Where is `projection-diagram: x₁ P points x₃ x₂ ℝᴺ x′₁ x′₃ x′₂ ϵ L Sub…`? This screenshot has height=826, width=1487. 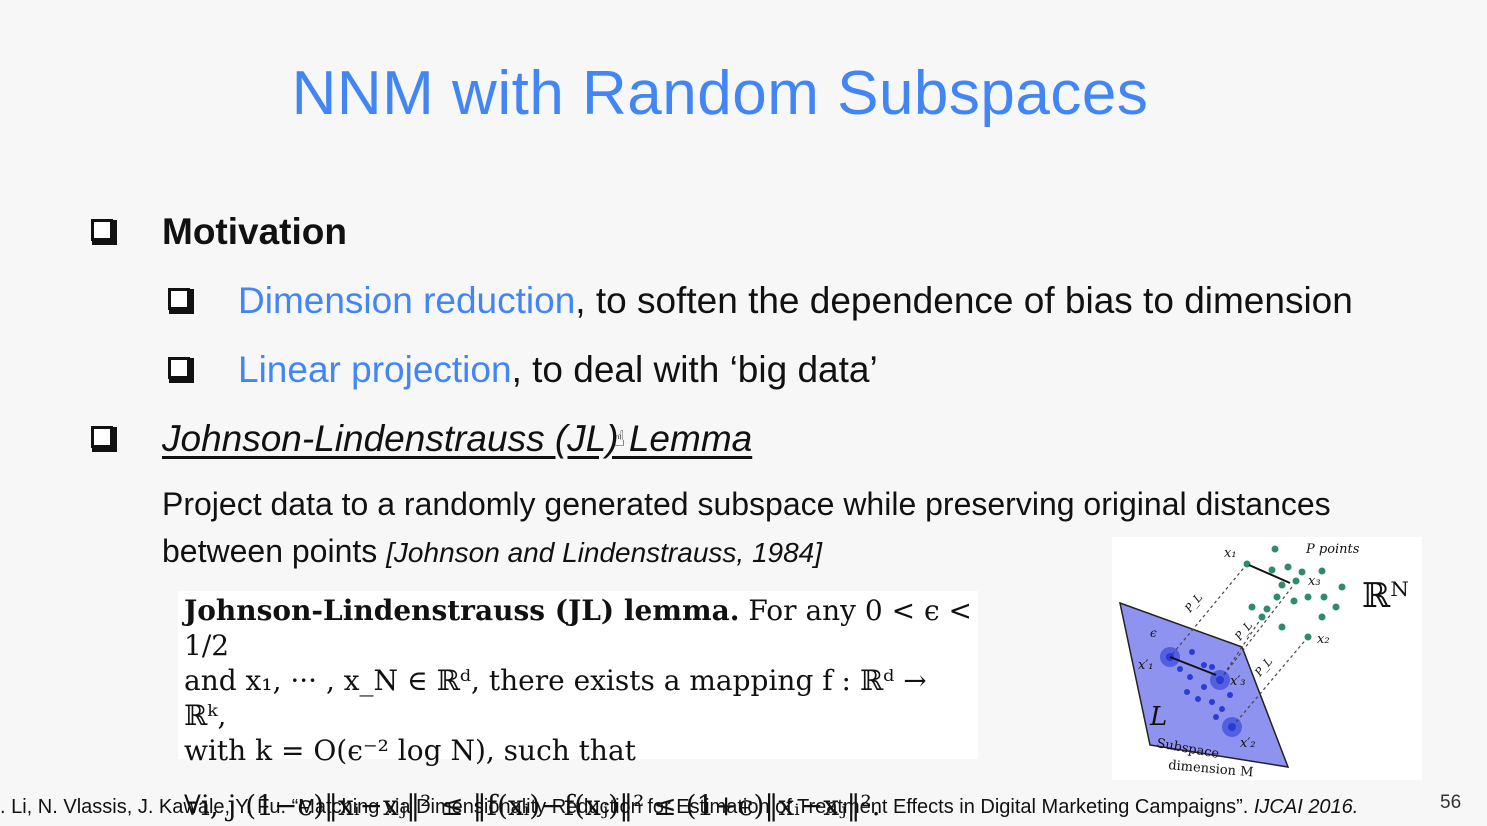
projection-diagram: x₁ P points x₃ x₂ ℝᴺ x′₁ x′₃ x′₂ ϵ L Sub… is located at coordinates (1263, 661).